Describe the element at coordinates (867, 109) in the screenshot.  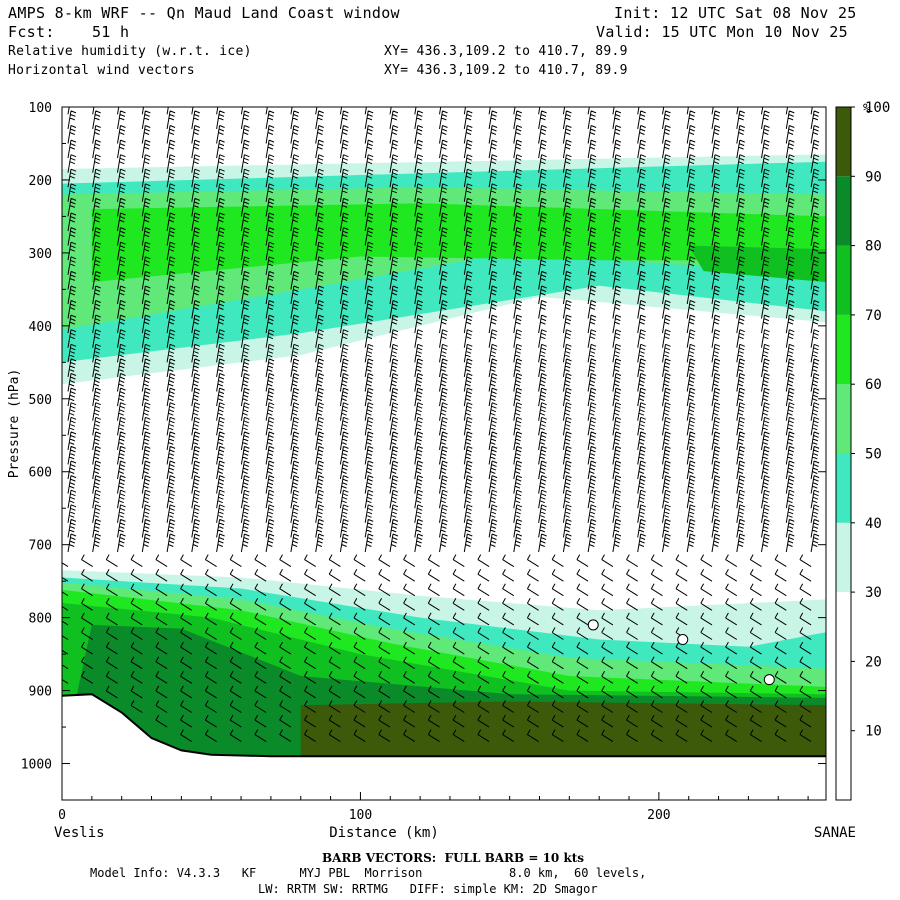
I see `colorbar-unit: %` at that location.